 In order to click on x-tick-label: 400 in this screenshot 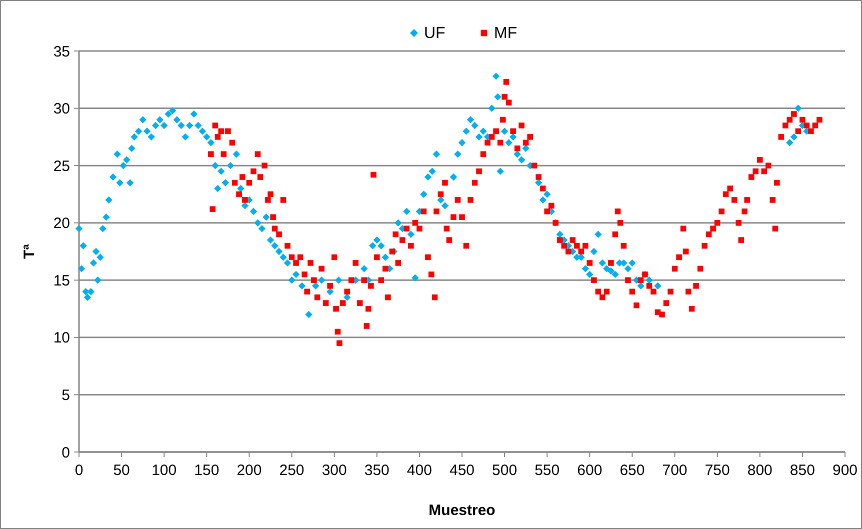, I will do `click(419, 470)`.